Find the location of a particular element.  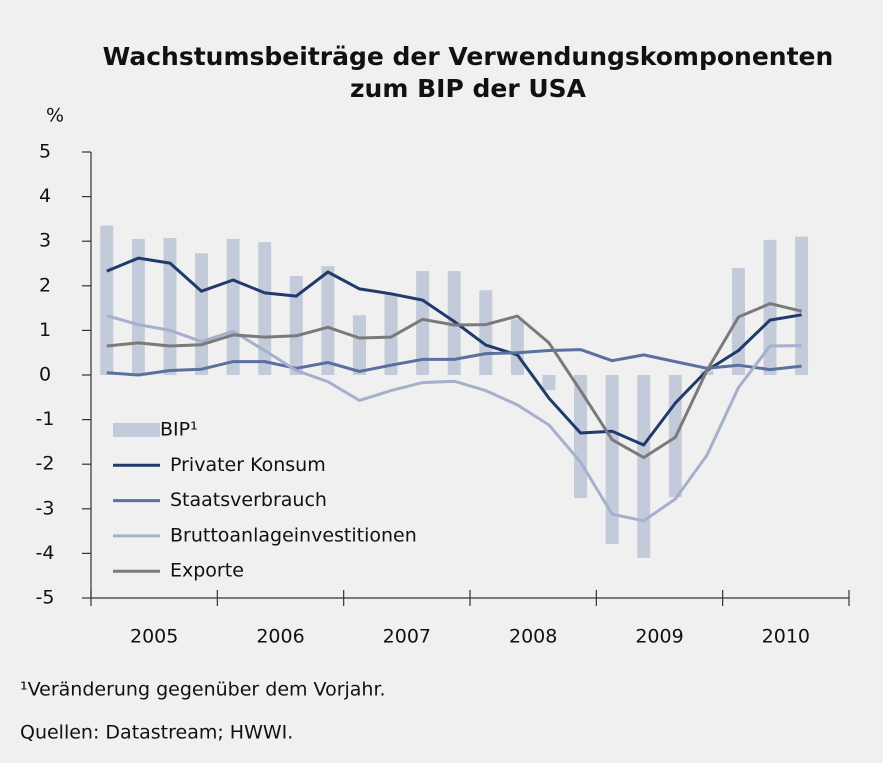

x-group-label: 2006 is located at coordinates (280, 637).